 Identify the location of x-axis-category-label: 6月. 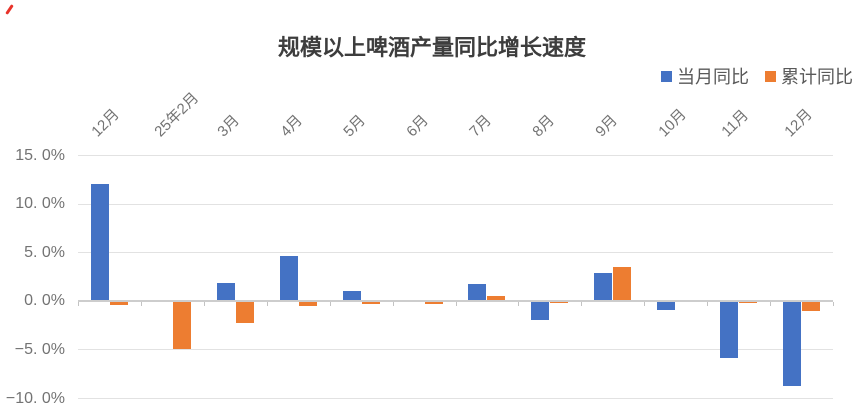
(417, 126).